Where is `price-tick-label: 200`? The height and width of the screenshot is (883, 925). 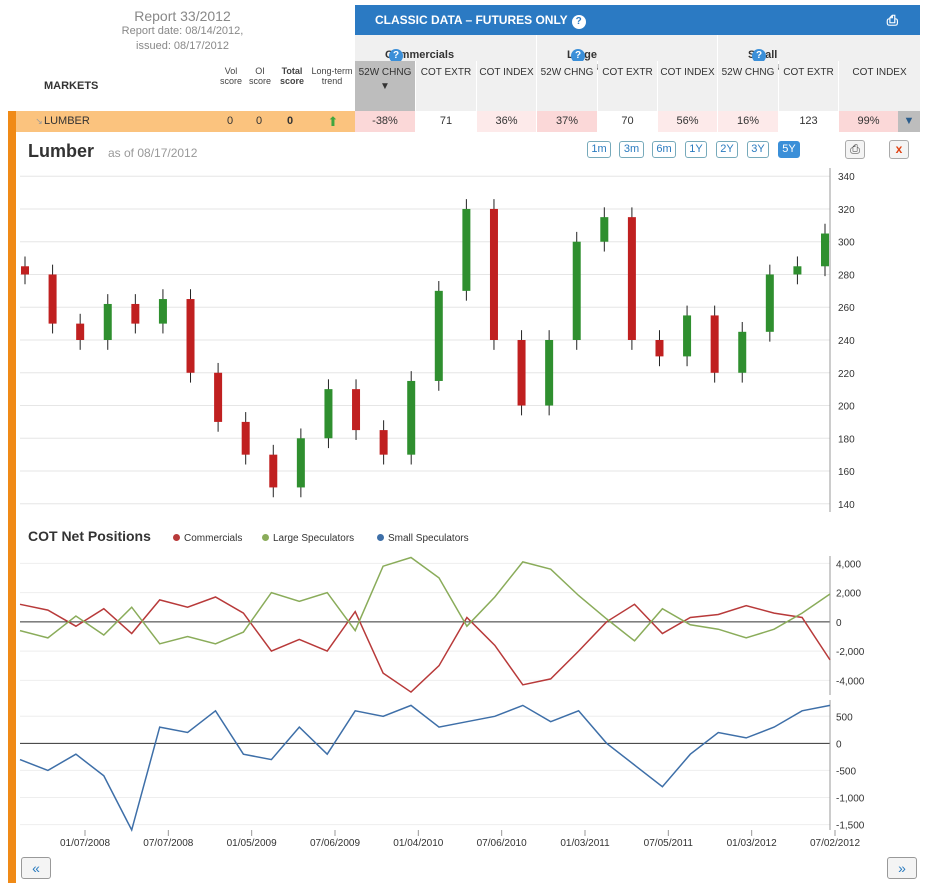
price-tick-label: 200 is located at coordinates (846, 407).